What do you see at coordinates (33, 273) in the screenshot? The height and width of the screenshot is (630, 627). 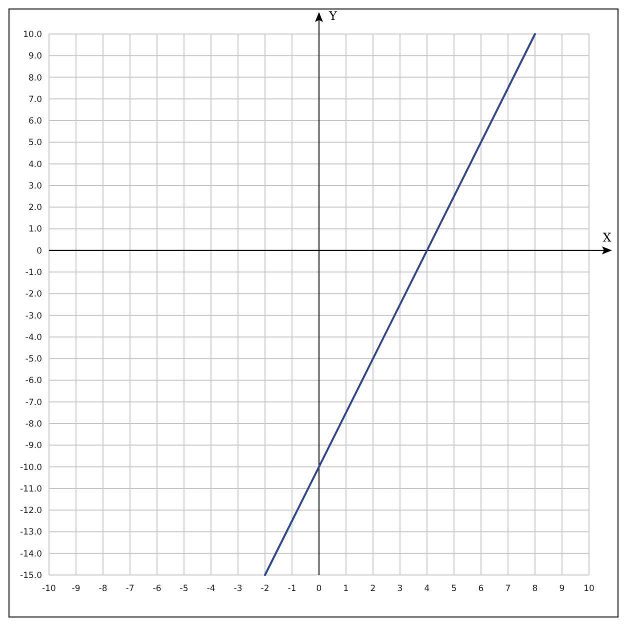 I see `y-tick-label: -1.0` at bounding box center [33, 273].